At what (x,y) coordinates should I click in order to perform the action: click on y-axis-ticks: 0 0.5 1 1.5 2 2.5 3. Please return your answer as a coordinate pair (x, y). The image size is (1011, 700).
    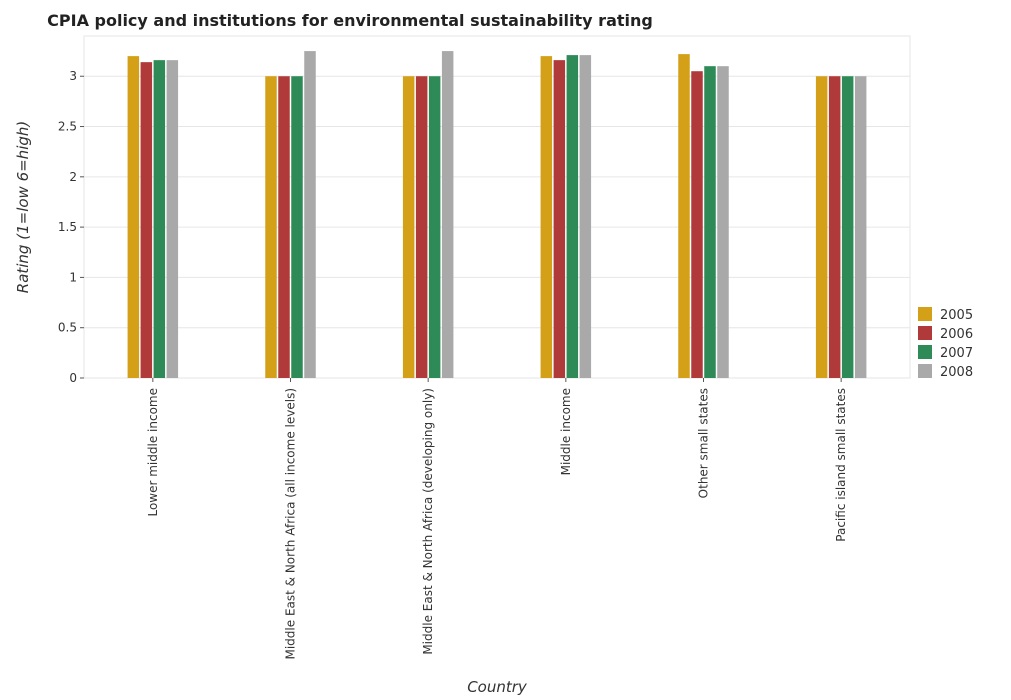
    Looking at the image, I should click on (71, 227).